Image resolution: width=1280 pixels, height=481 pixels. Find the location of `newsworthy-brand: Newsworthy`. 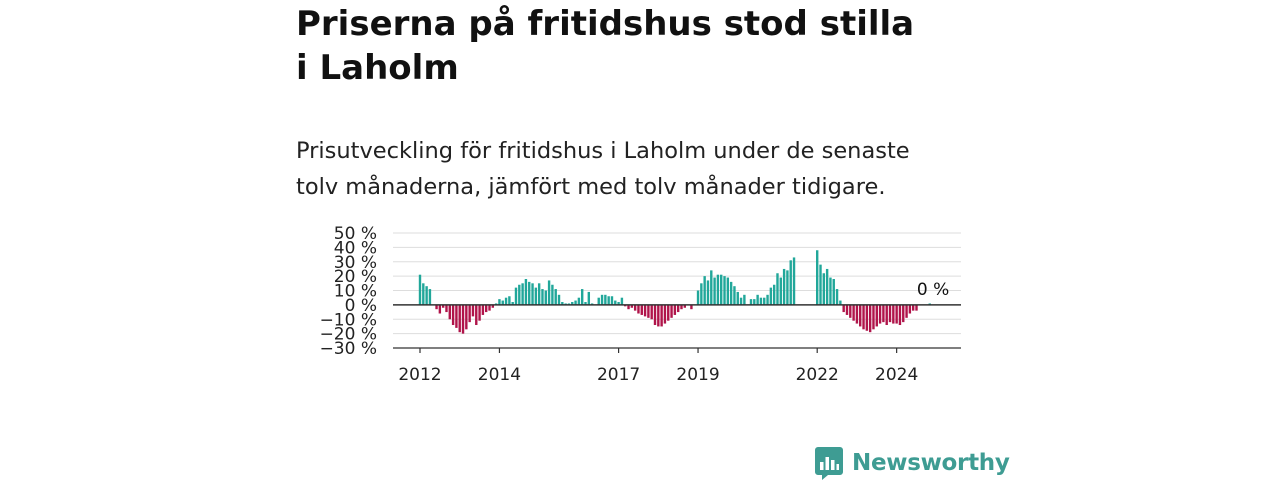

newsworthy-brand: Newsworthy is located at coordinates (912, 463).